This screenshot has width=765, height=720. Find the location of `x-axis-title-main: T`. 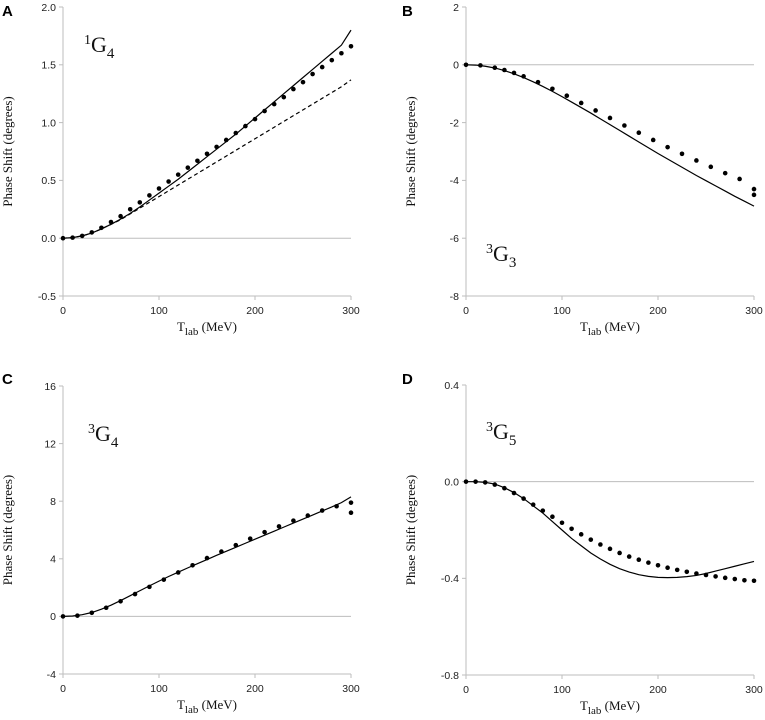

x-axis-title-main: T is located at coordinates (584, 326).